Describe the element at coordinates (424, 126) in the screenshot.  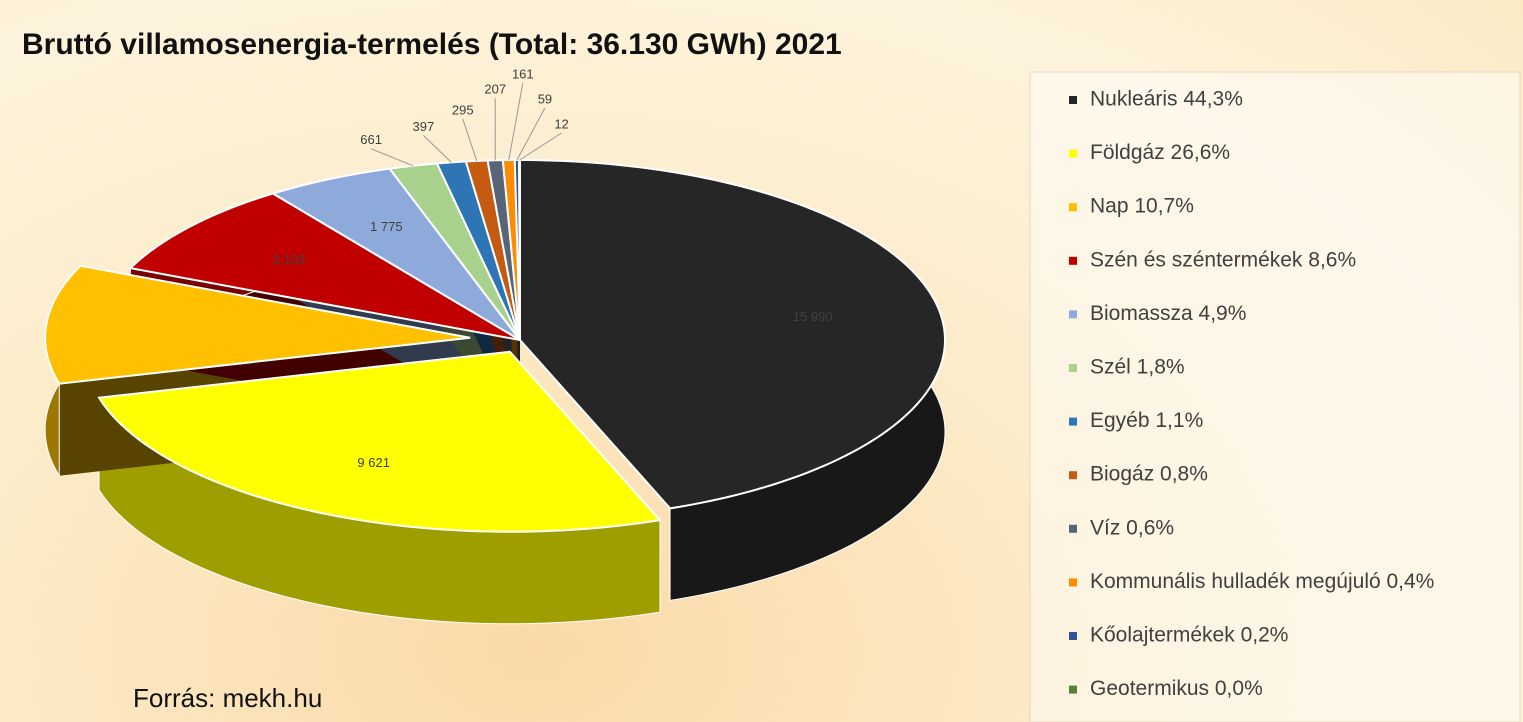
I see `data-label: 397` at that location.